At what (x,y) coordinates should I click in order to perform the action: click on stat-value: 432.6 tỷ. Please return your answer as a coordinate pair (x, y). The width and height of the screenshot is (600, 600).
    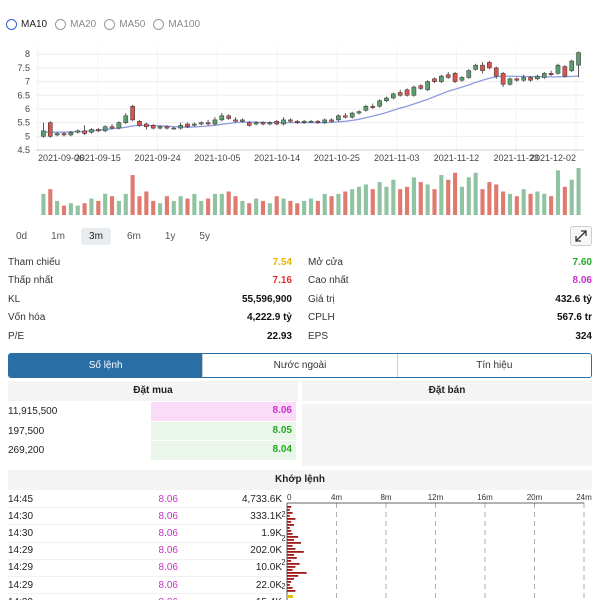
    Looking at the image, I should click on (573, 299).